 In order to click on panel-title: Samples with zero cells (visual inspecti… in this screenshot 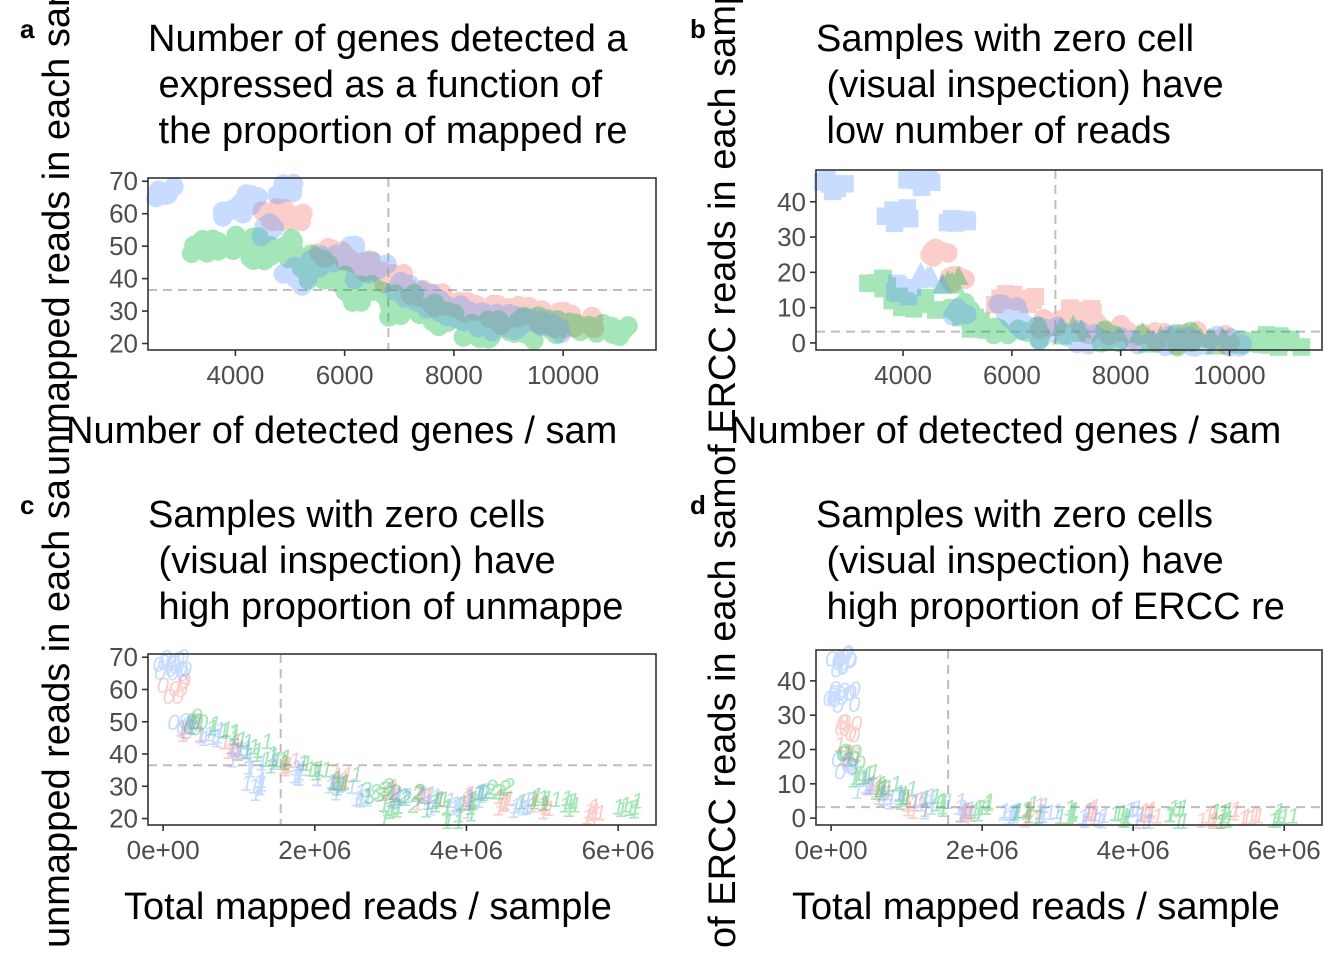, I will do `click(1050, 561)`.